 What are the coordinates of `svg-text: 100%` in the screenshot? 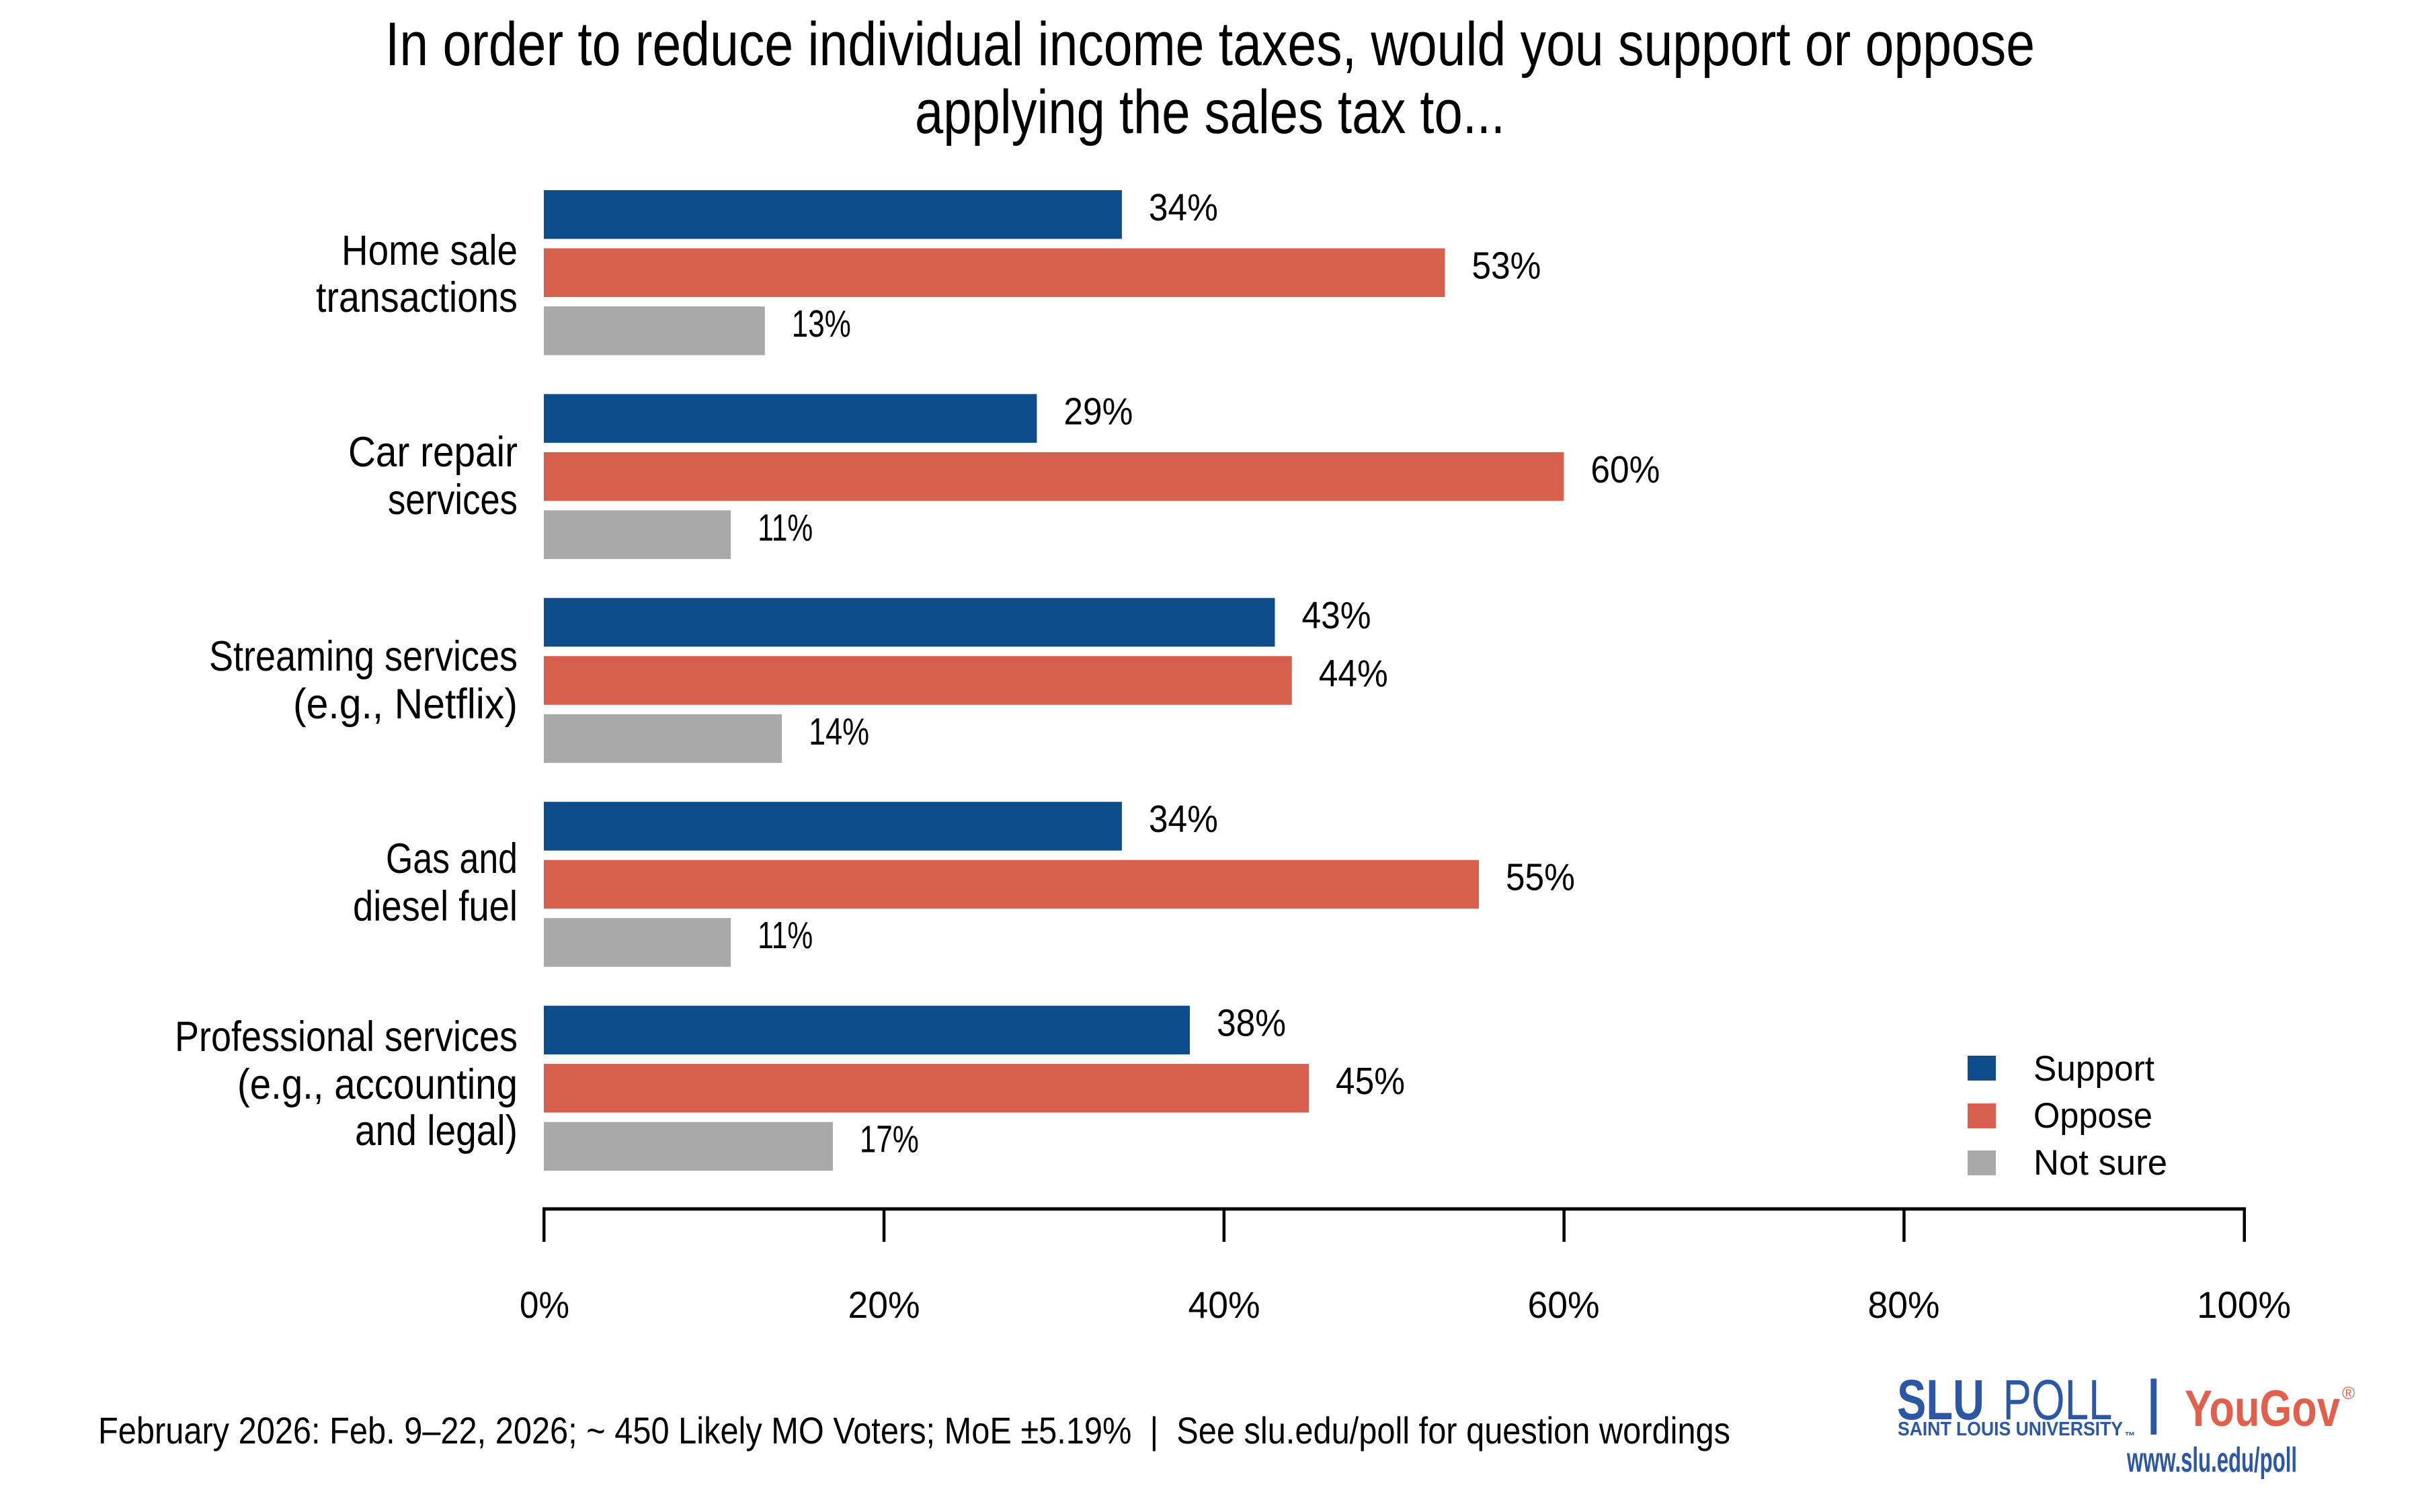 It's located at (2244, 1305).